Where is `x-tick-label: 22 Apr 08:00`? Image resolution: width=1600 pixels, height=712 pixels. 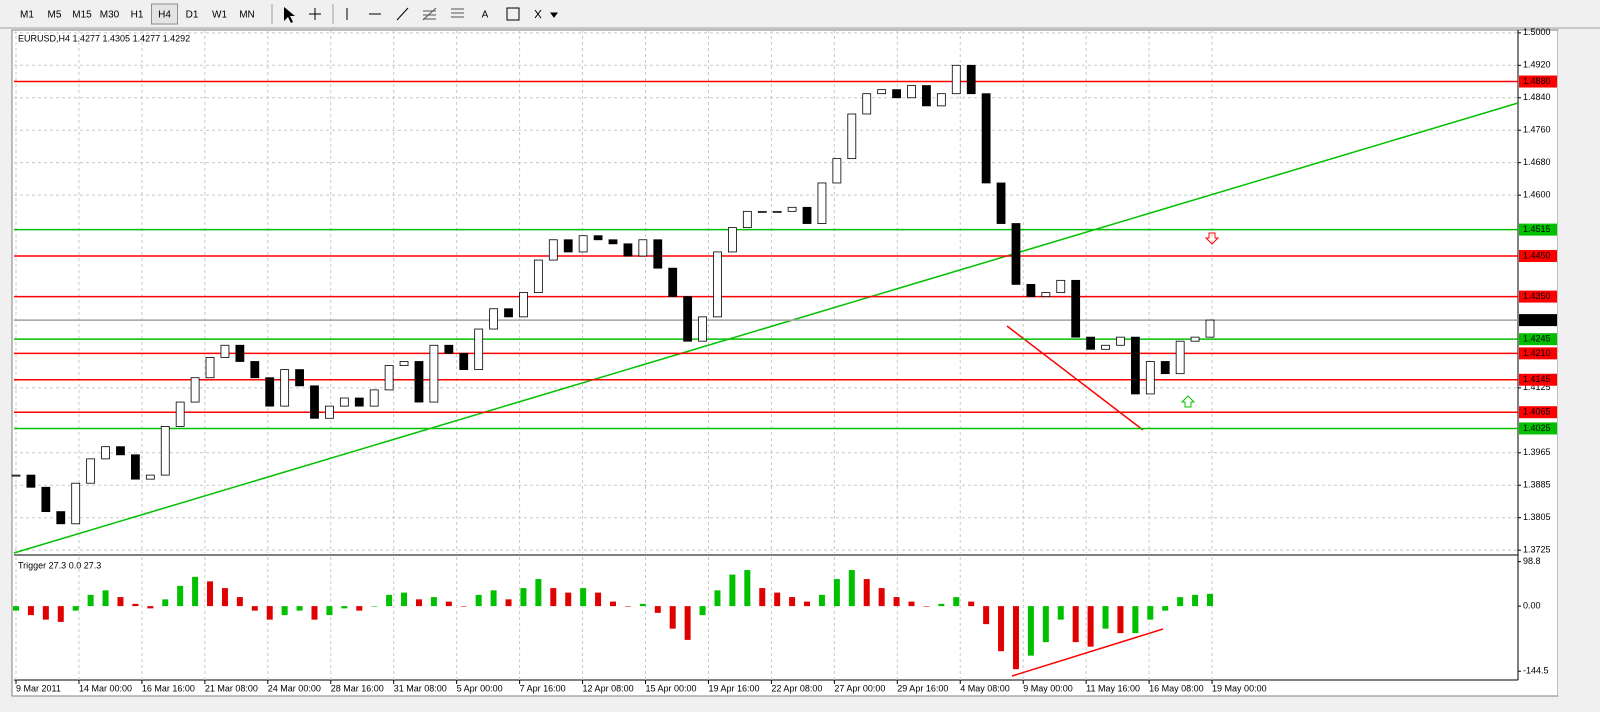 x-tick-label: 22 Apr 08:00 is located at coordinates (796, 688).